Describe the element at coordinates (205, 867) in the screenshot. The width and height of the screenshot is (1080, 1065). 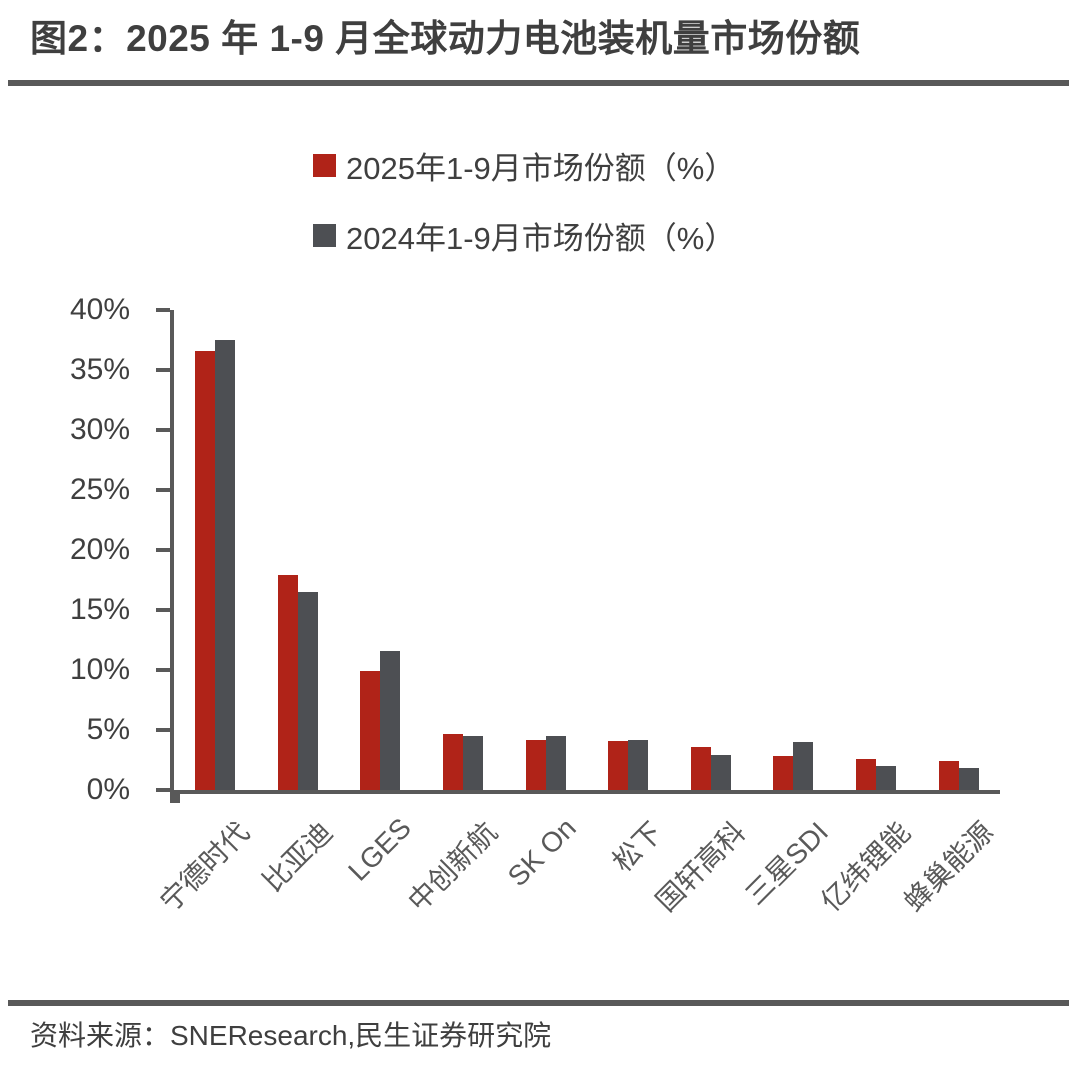
I see `x-axis-label: 宁德时代` at that location.